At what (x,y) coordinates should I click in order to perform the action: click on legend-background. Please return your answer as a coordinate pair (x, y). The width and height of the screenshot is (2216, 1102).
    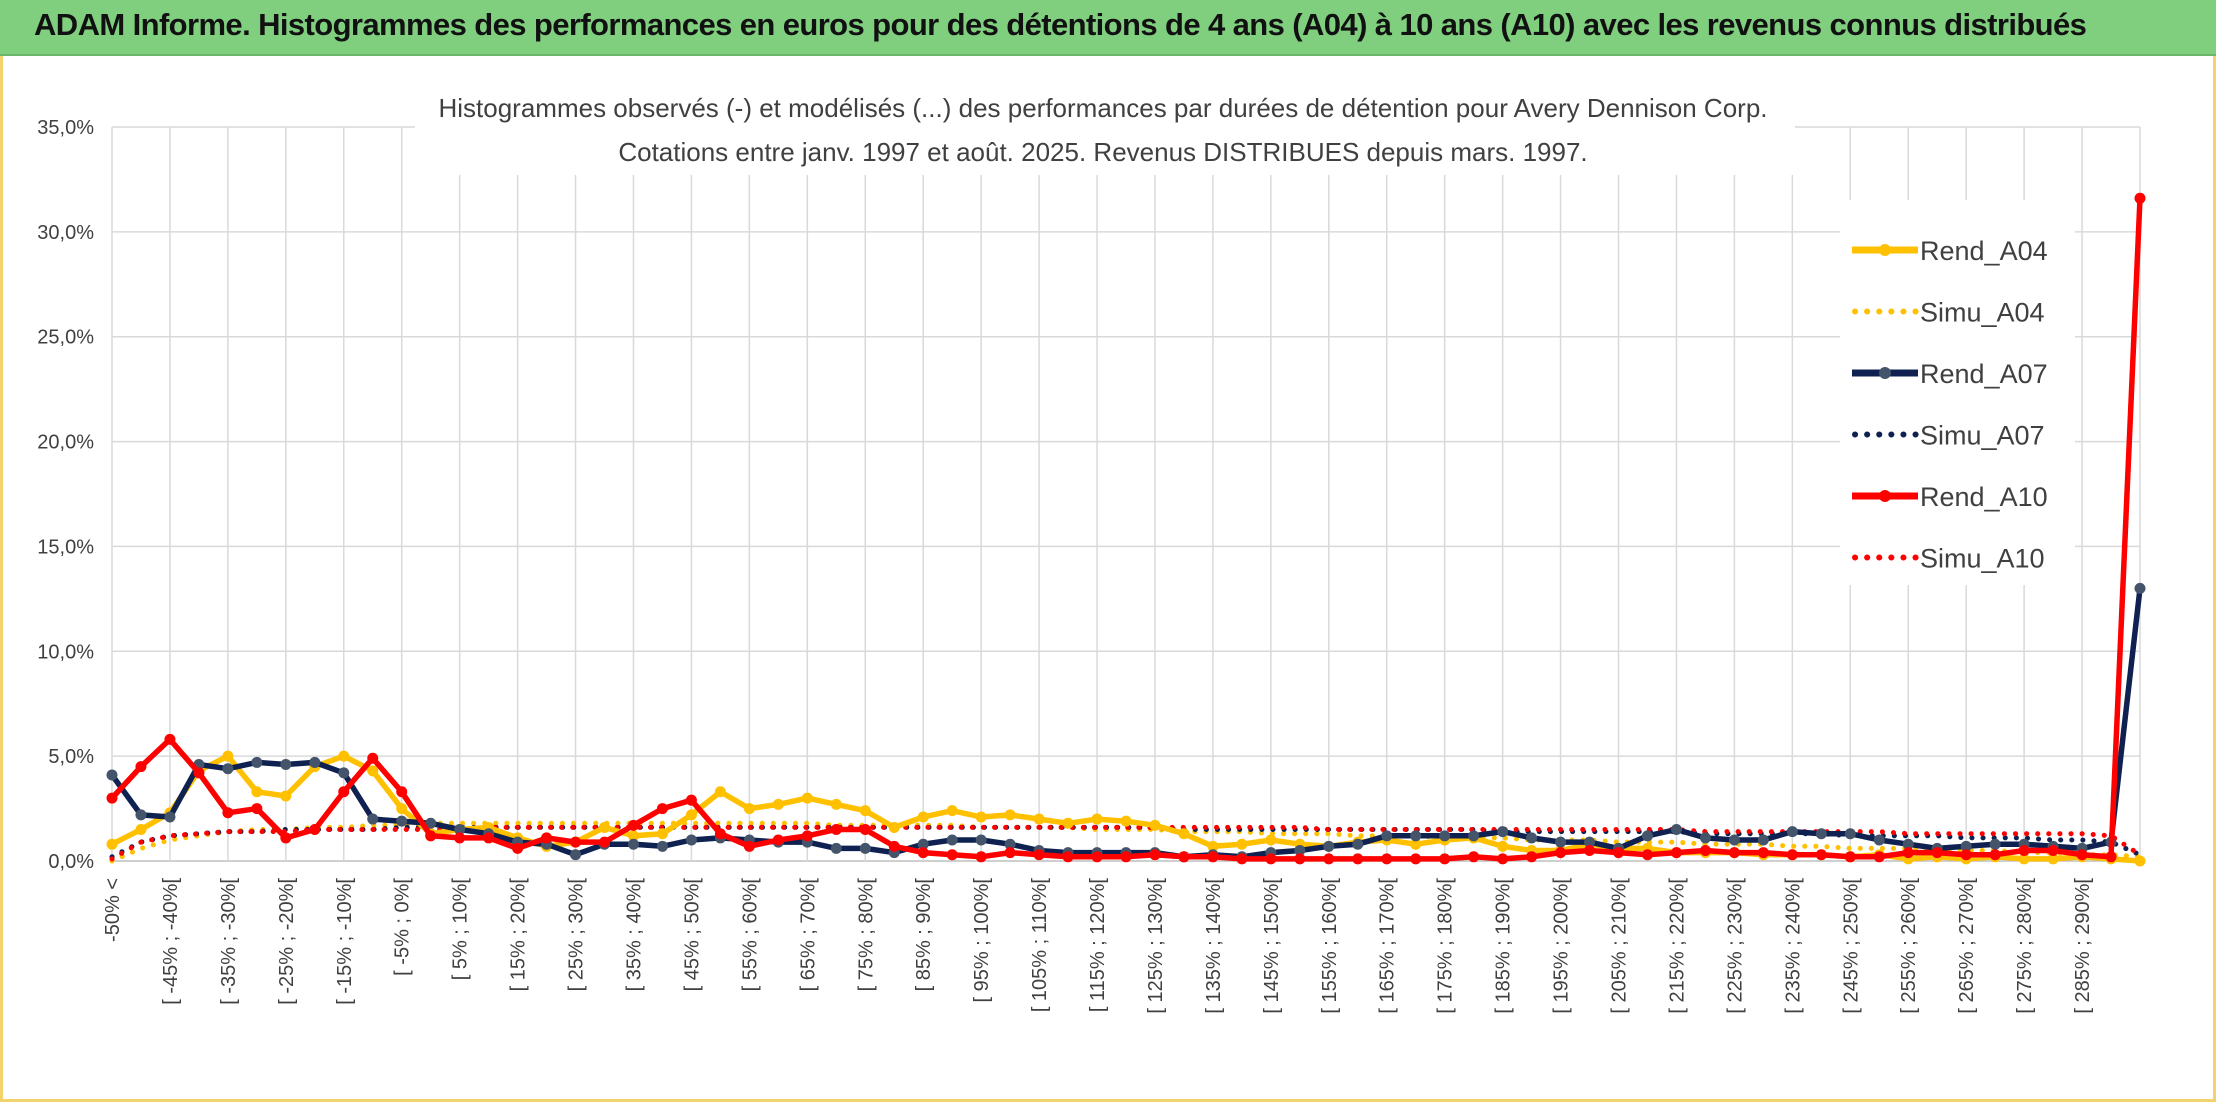
    Looking at the image, I should click on (1957, 392).